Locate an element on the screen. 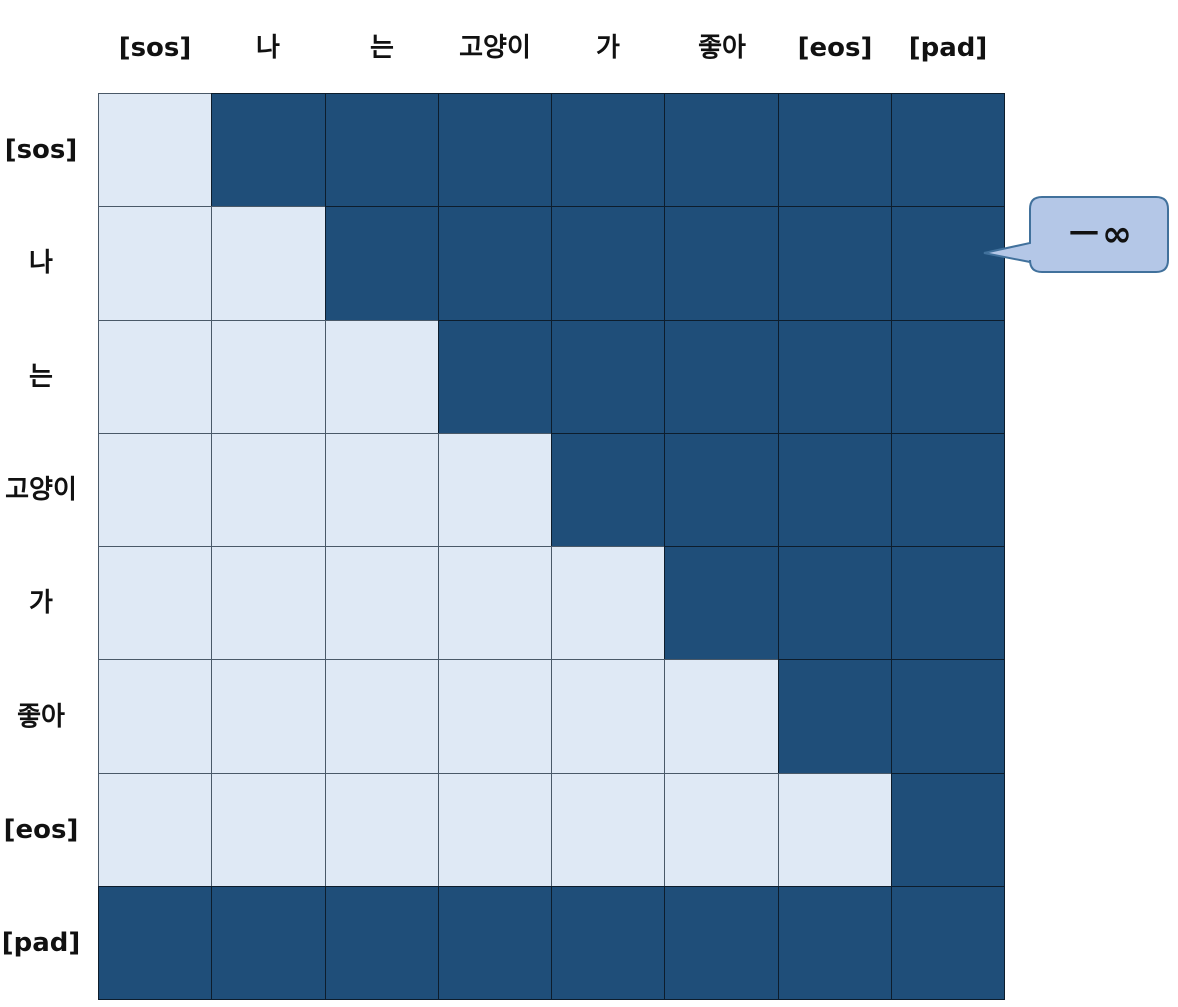 This screenshot has height=1007, width=1178. column-label-na: 나 is located at coordinates (268, 48).